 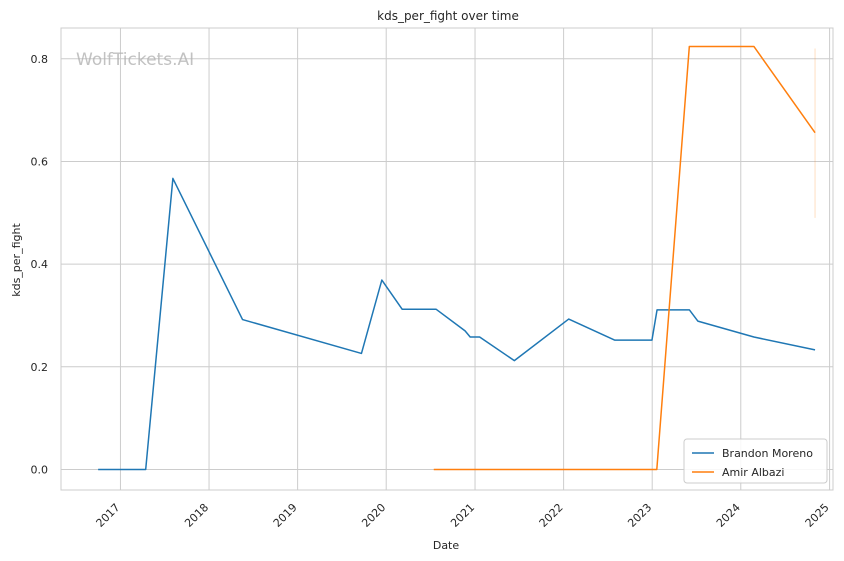 What do you see at coordinates (446, 545) in the screenshot?
I see `x-axis-label: Date` at bounding box center [446, 545].